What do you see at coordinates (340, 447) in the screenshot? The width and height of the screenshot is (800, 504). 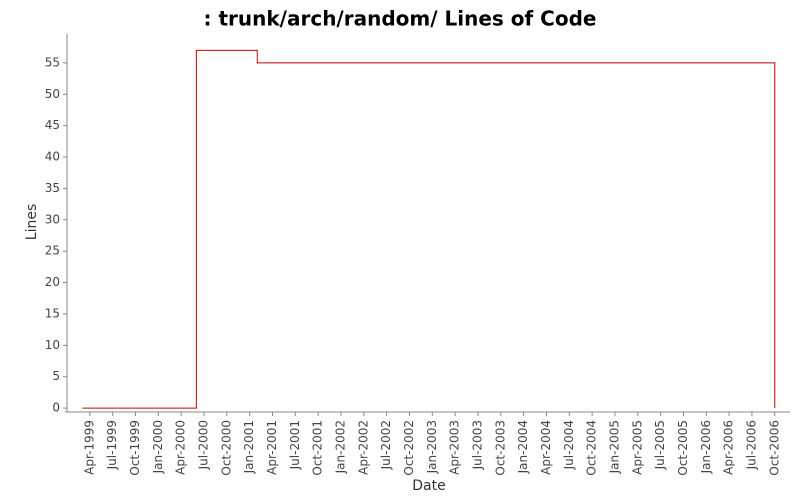 I see `x-tick-label: Jan-2002` at bounding box center [340, 447].